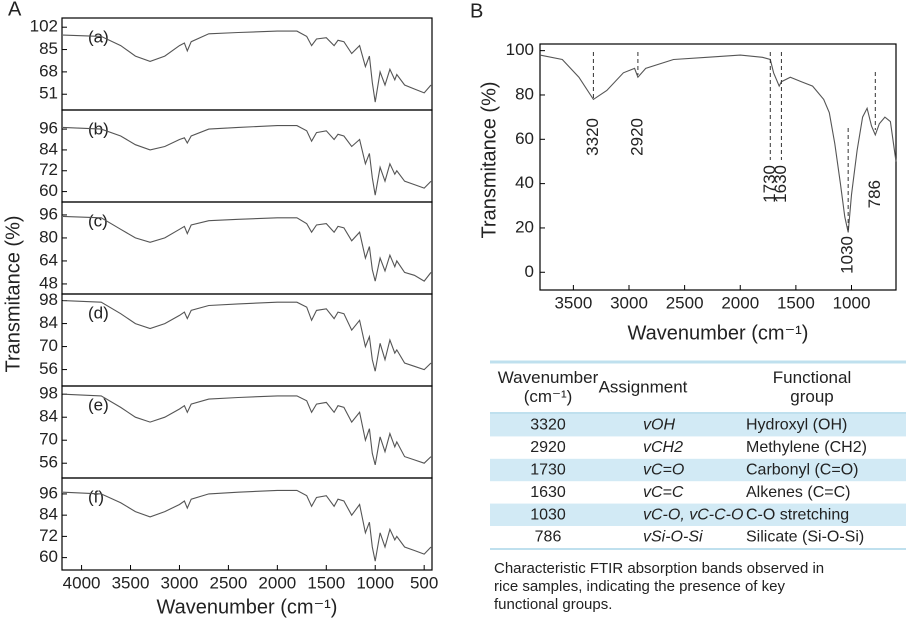  What do you see at coordinates (636, 137) in the screenshot?
I see `peak-label: 2920` at bounding box center [636, 137].